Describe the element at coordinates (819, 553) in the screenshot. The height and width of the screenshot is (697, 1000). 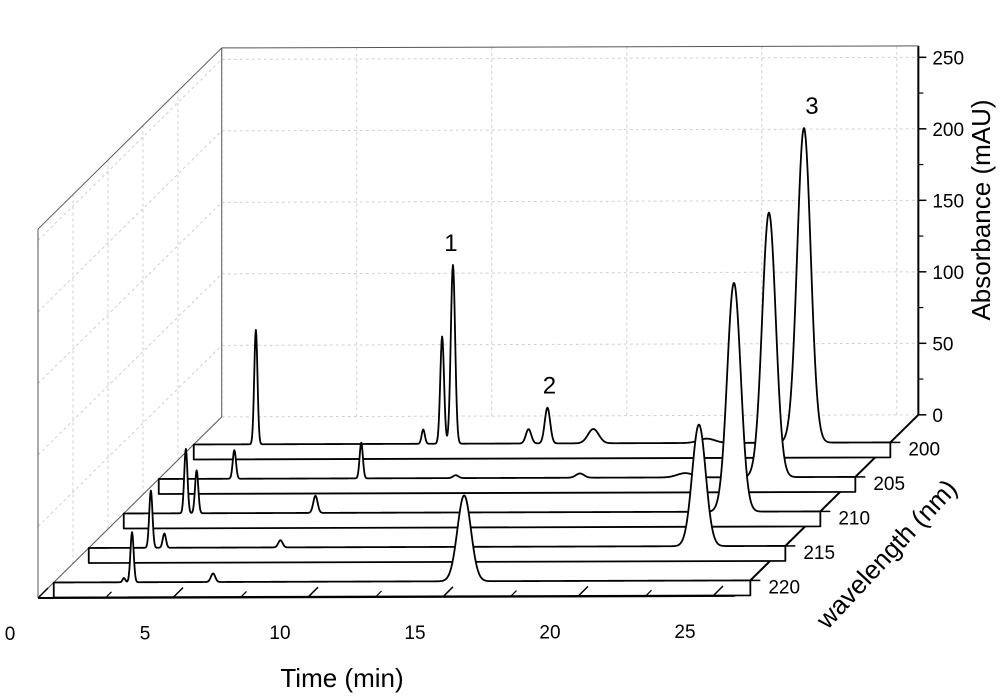
I see `wavelength-tick-label: 215` at that location.